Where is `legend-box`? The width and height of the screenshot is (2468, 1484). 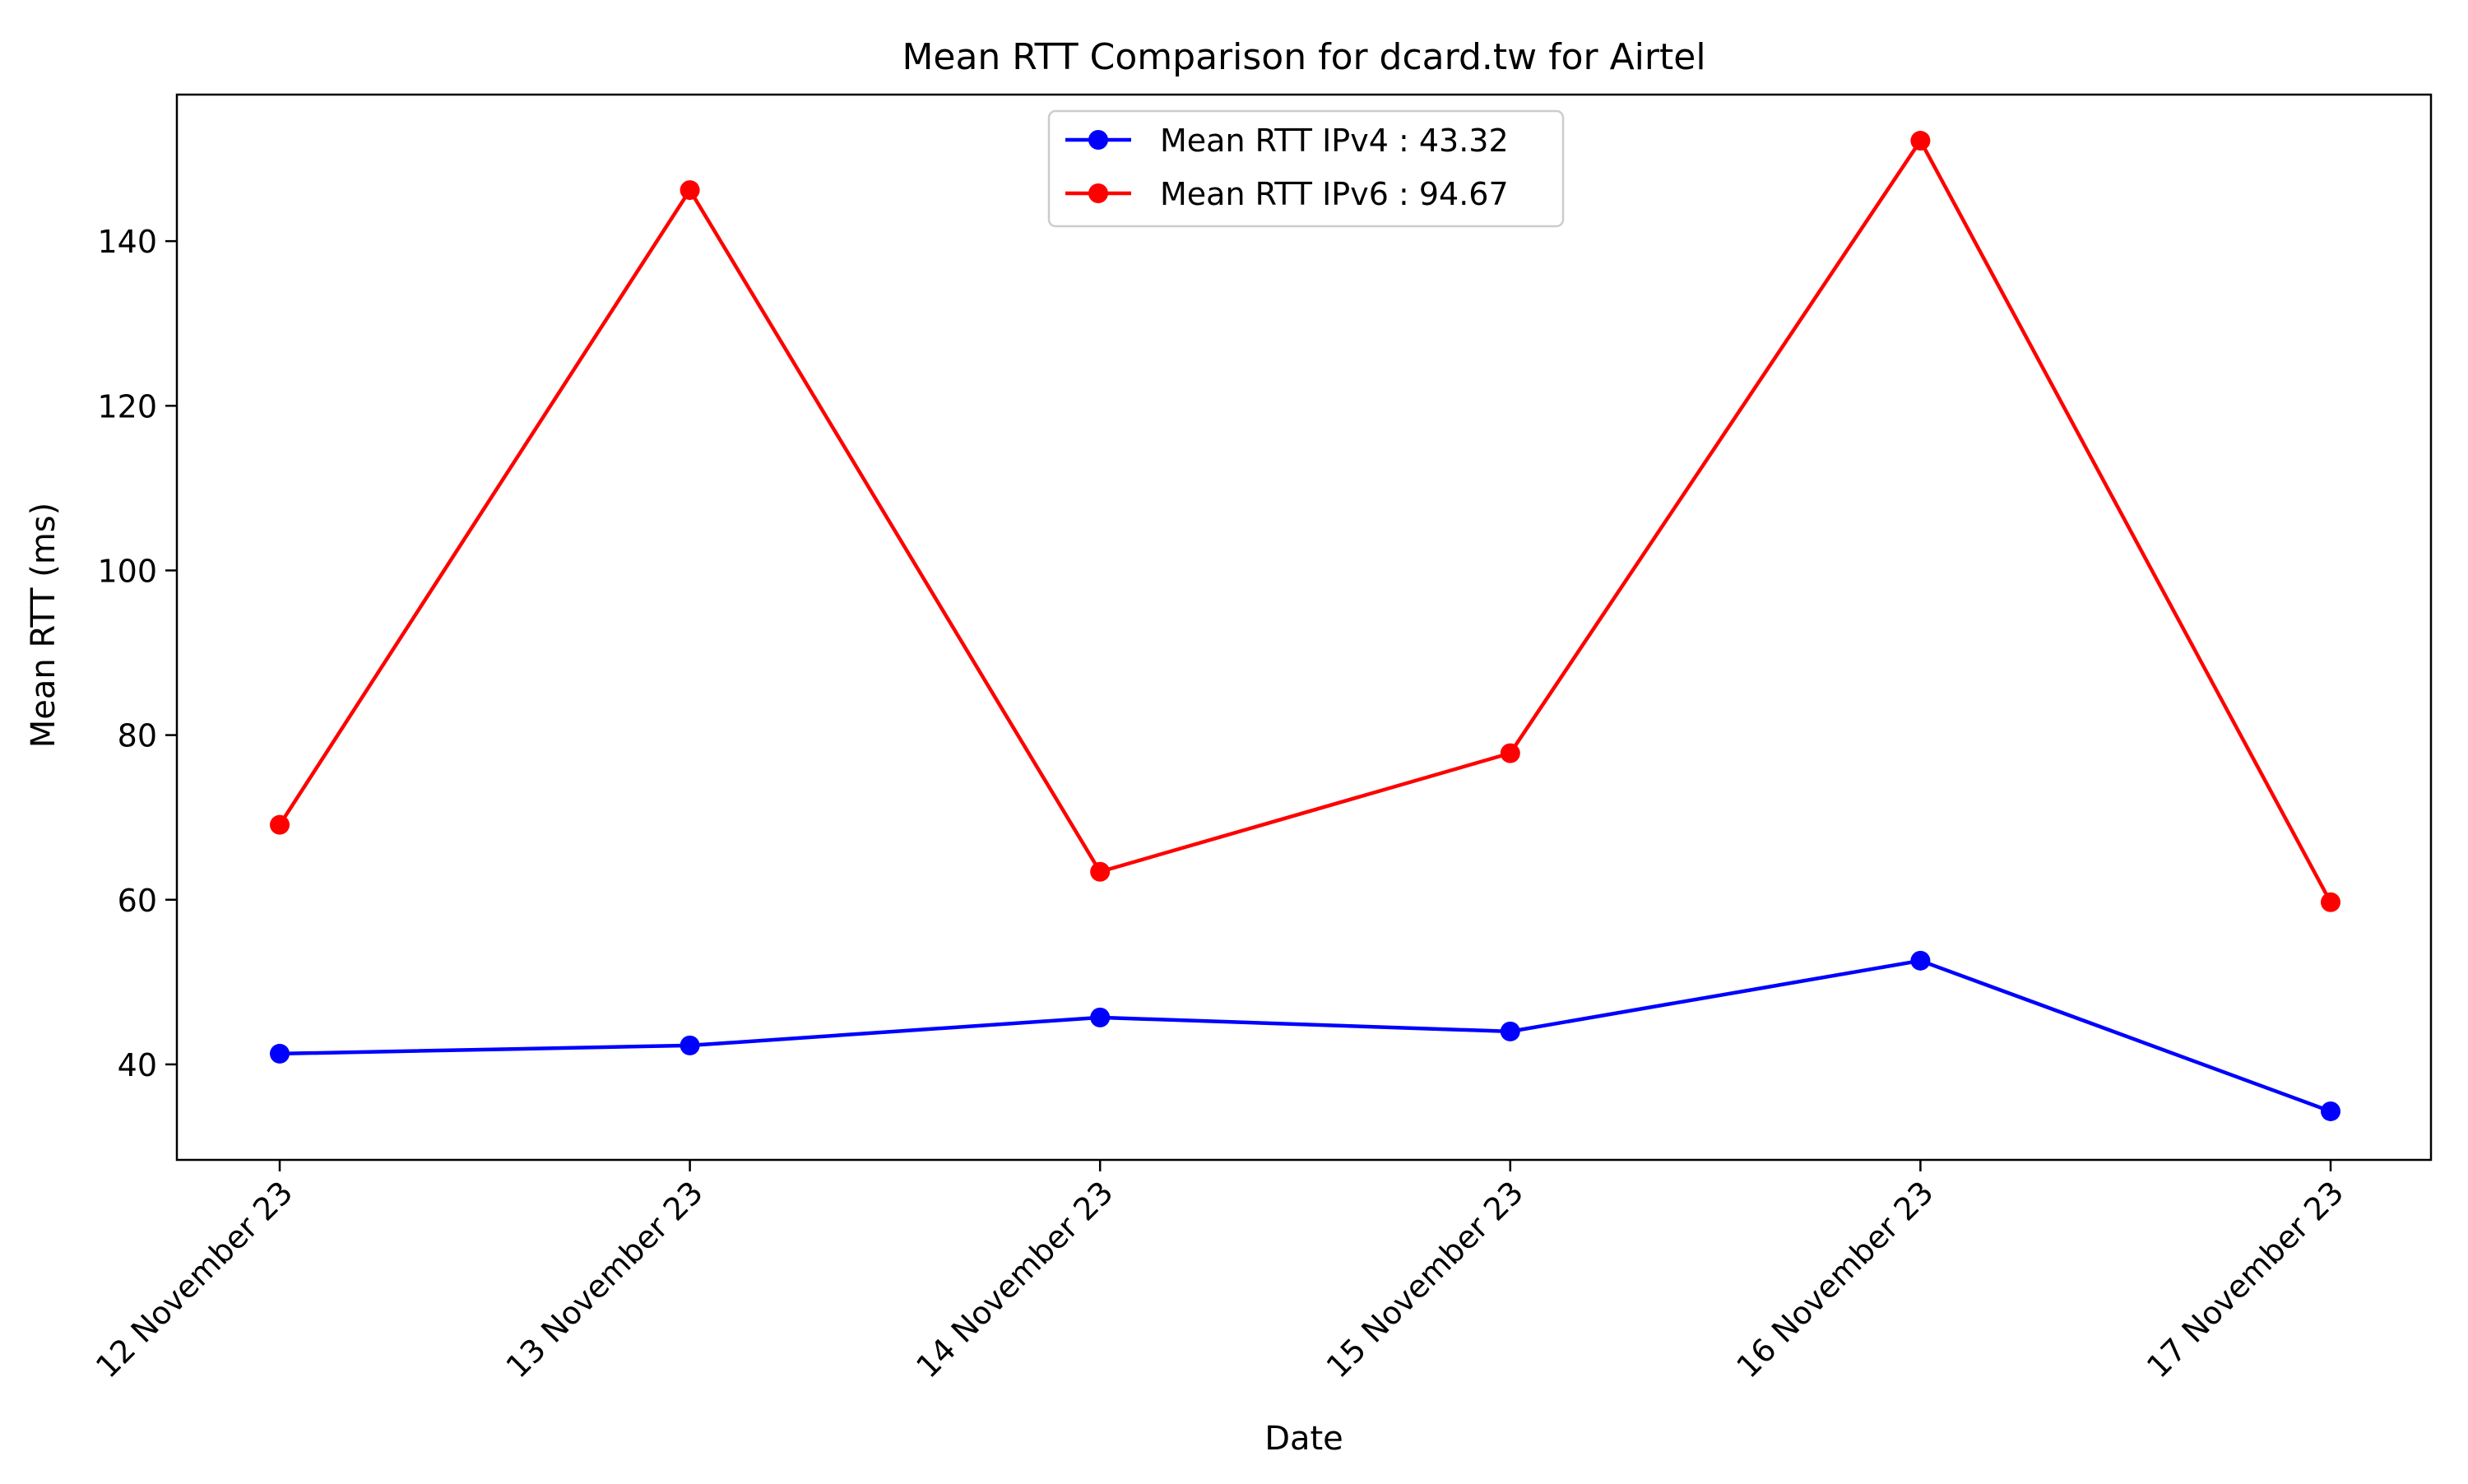 legend-box is located at coordinates (1306, 168).